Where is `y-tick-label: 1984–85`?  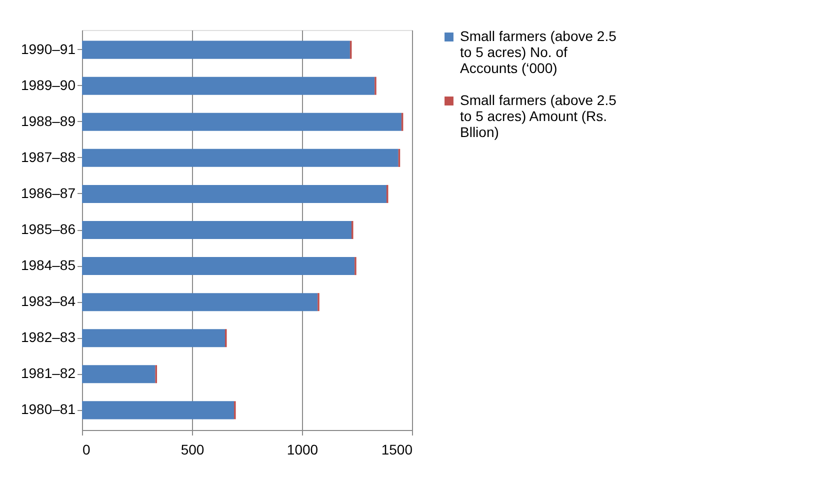
y-tick-label: 1984–85 is located at coordinates (48, 265).